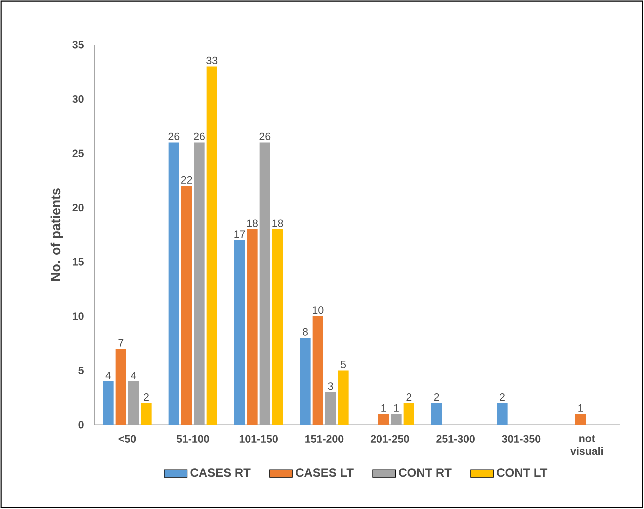  Describe the element at coordinates (425, 473) in the screenshot. I see `legend-label: CONT RT` at that location.